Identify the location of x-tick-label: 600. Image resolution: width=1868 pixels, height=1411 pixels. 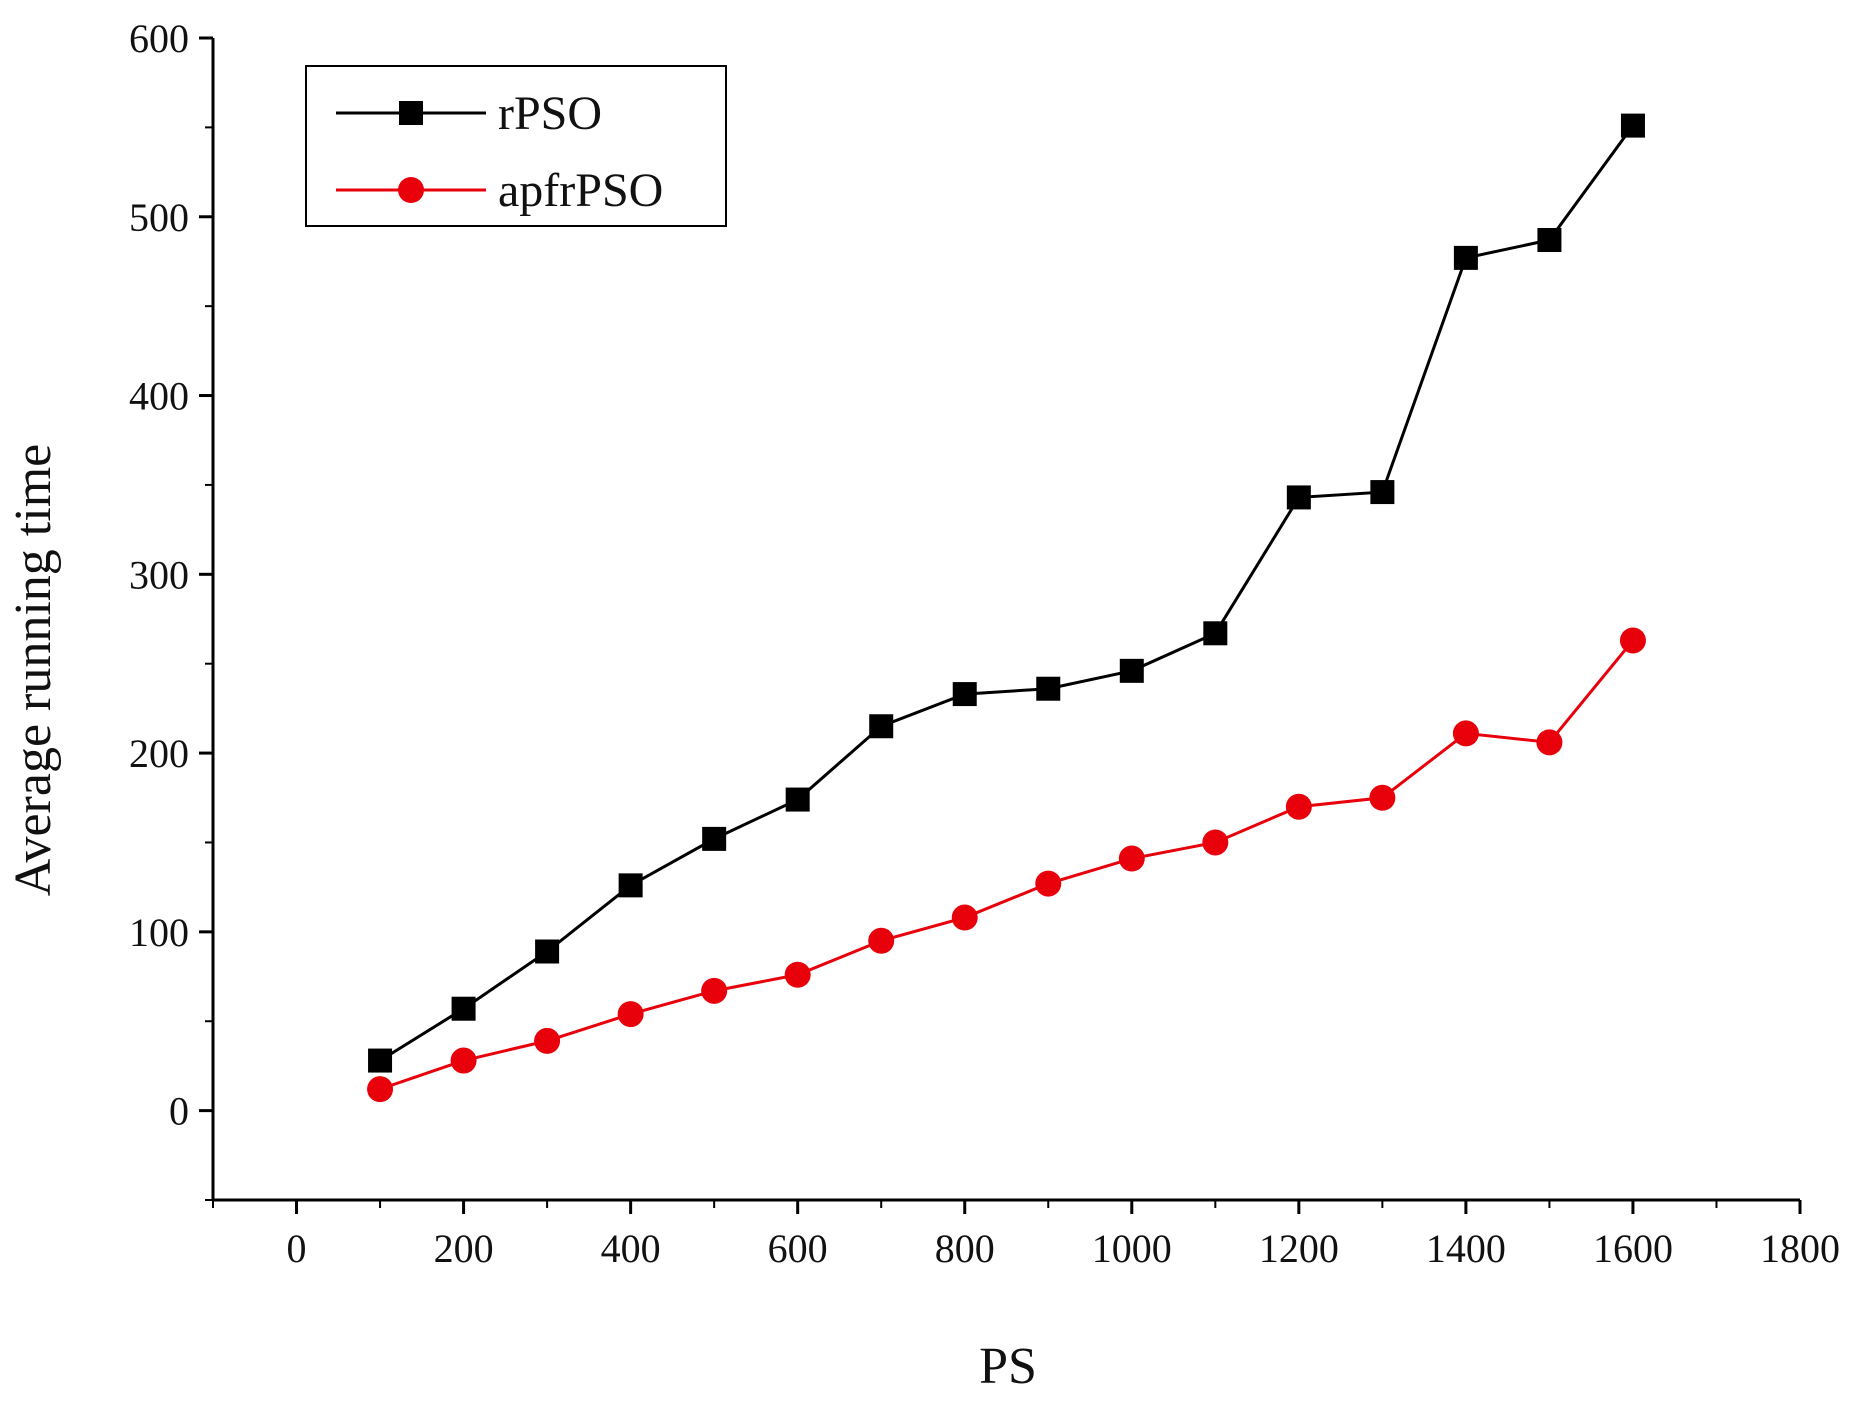
(798, 1248).